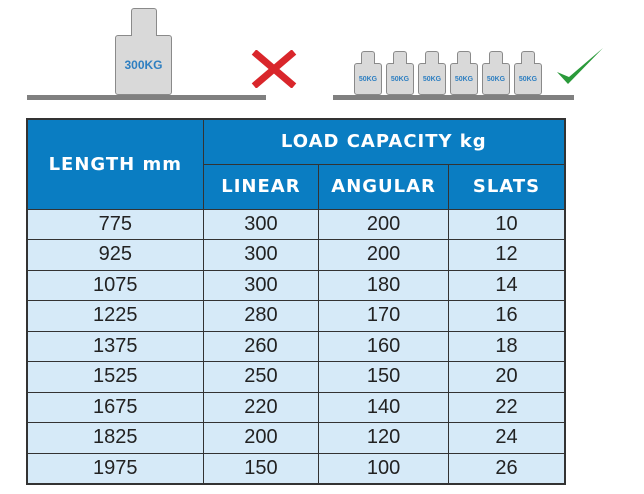 Image resolution: width=644 pixels, height=494 pixels. I want to click on angular-cell: 150, so click(383, 377).